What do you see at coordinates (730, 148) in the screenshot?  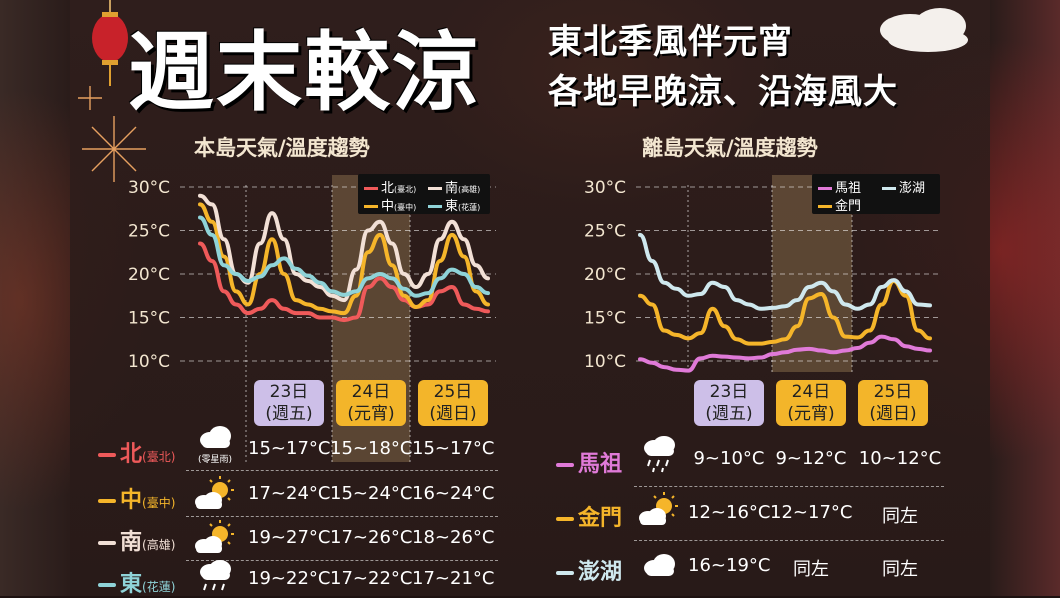 I see `islands-section-title: 離島天氣/溫度趨勢` at bounding box center [730, 148].